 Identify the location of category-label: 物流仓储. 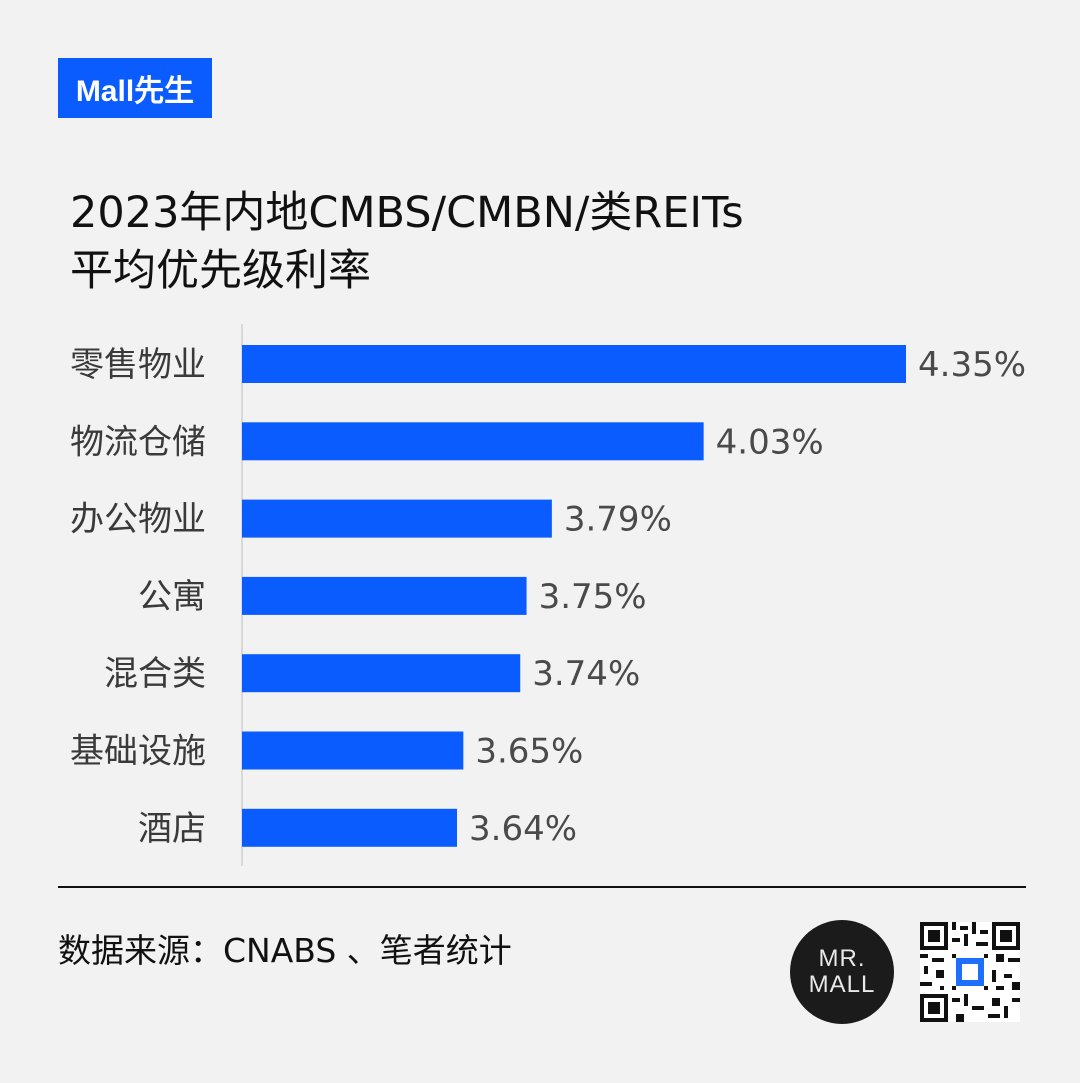
(138, 442).